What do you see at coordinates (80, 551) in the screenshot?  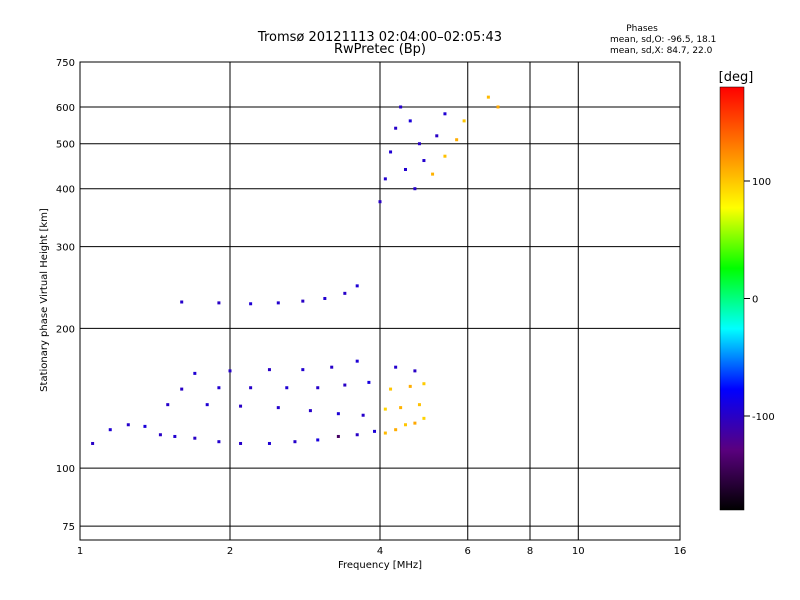 I see `x-tick-label-0: 1` at bounding box center [80, 551].